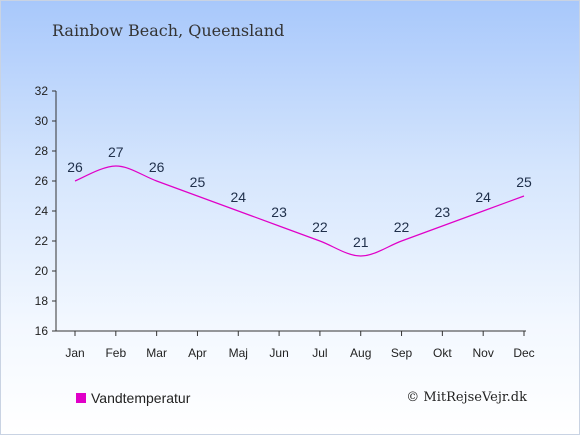 Image resolution: width=580 pixels, height=435 pixels. Describe the element at coordinates (197, 353) in the screenshot. I see `x-tick-label: Apr` at that location.